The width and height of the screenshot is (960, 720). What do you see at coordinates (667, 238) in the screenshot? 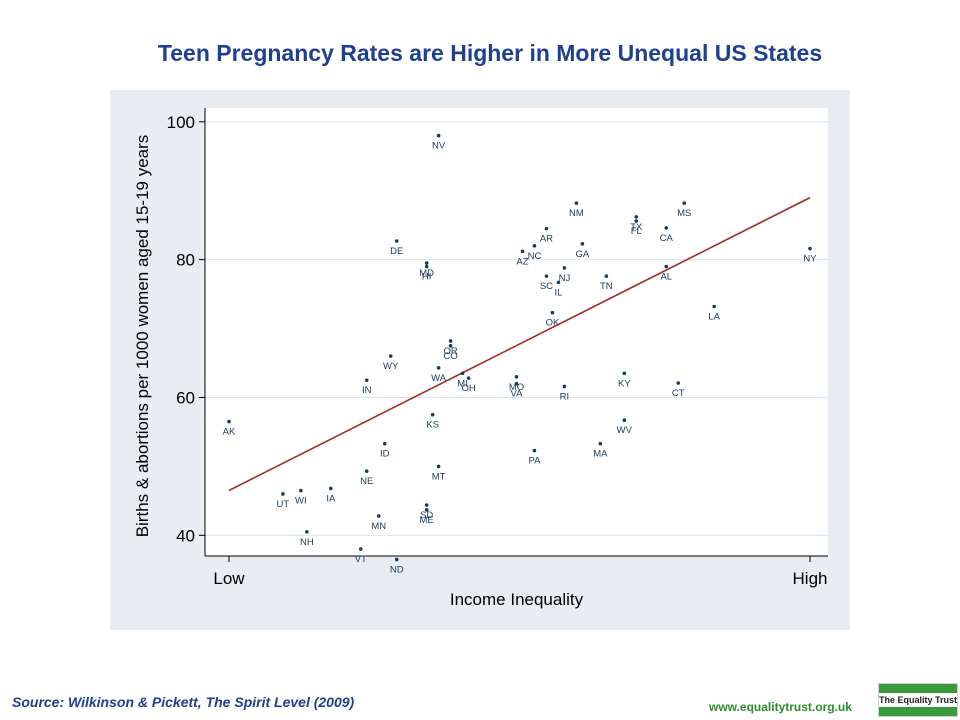
I see `point-label: CA` at bounding box center [667, 238].